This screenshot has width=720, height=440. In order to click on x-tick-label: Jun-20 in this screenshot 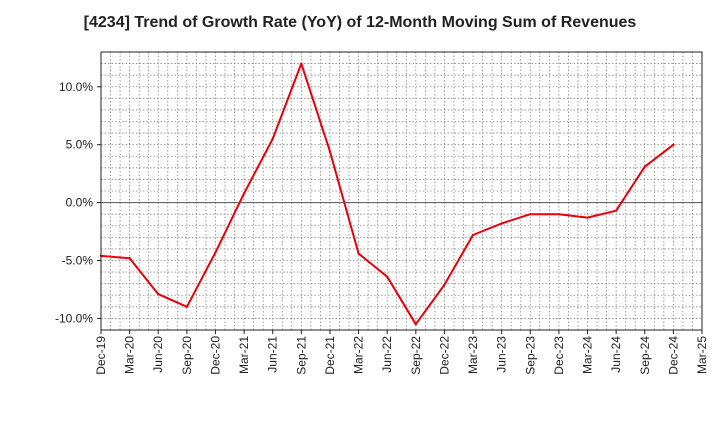, I will do `click(158, 354)`.